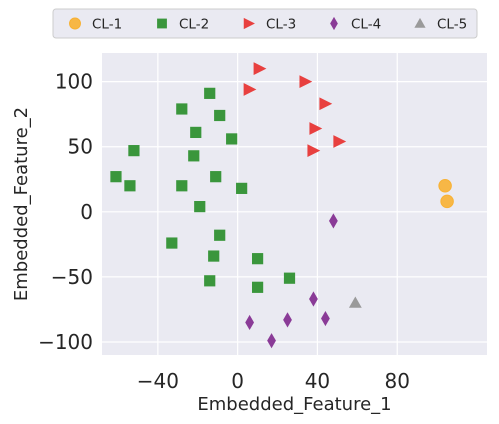  I want to click on legend-item-cl-1: CL-1, so click(95, 25).